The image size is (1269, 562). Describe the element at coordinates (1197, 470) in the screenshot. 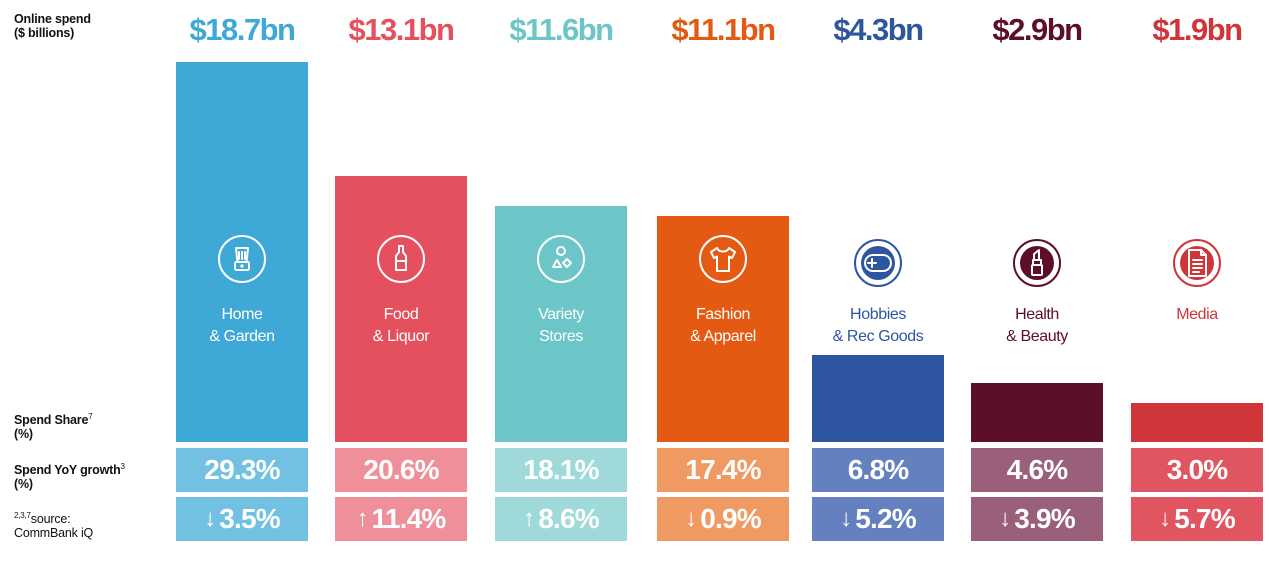

I see `spend-share-tile: 3.0%` at that location.